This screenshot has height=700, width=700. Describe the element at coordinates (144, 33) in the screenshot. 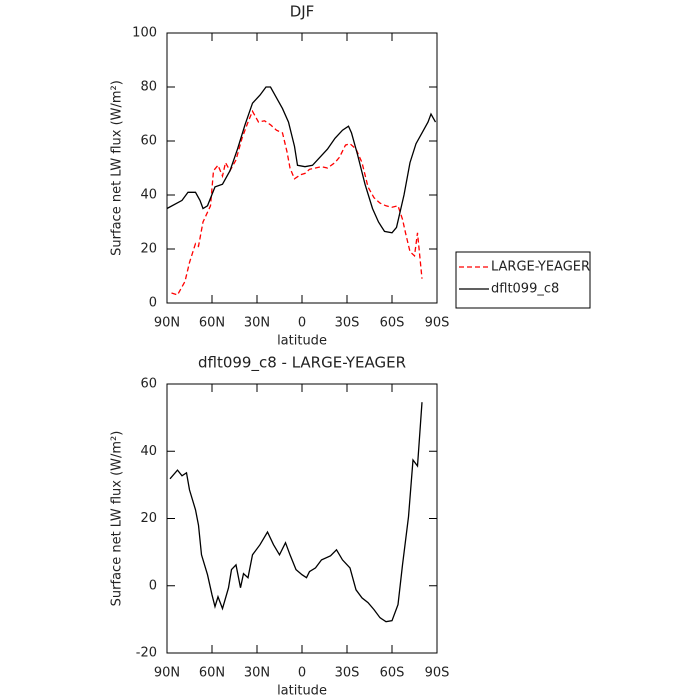

I see `y-tick-label: 100` at that location.